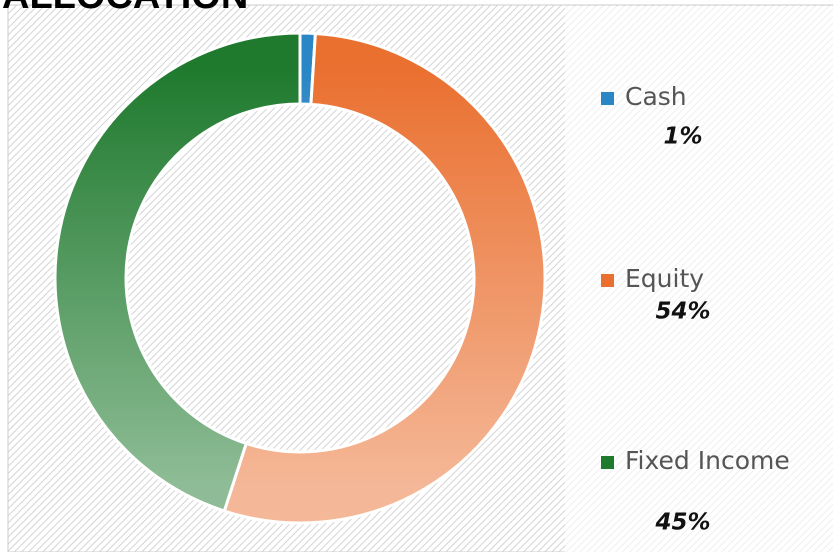 This screenshot has height=552, width=833. Describe the element at coordinates (682, 523) in the screenshot. I see `value-label: 45%` at that location.